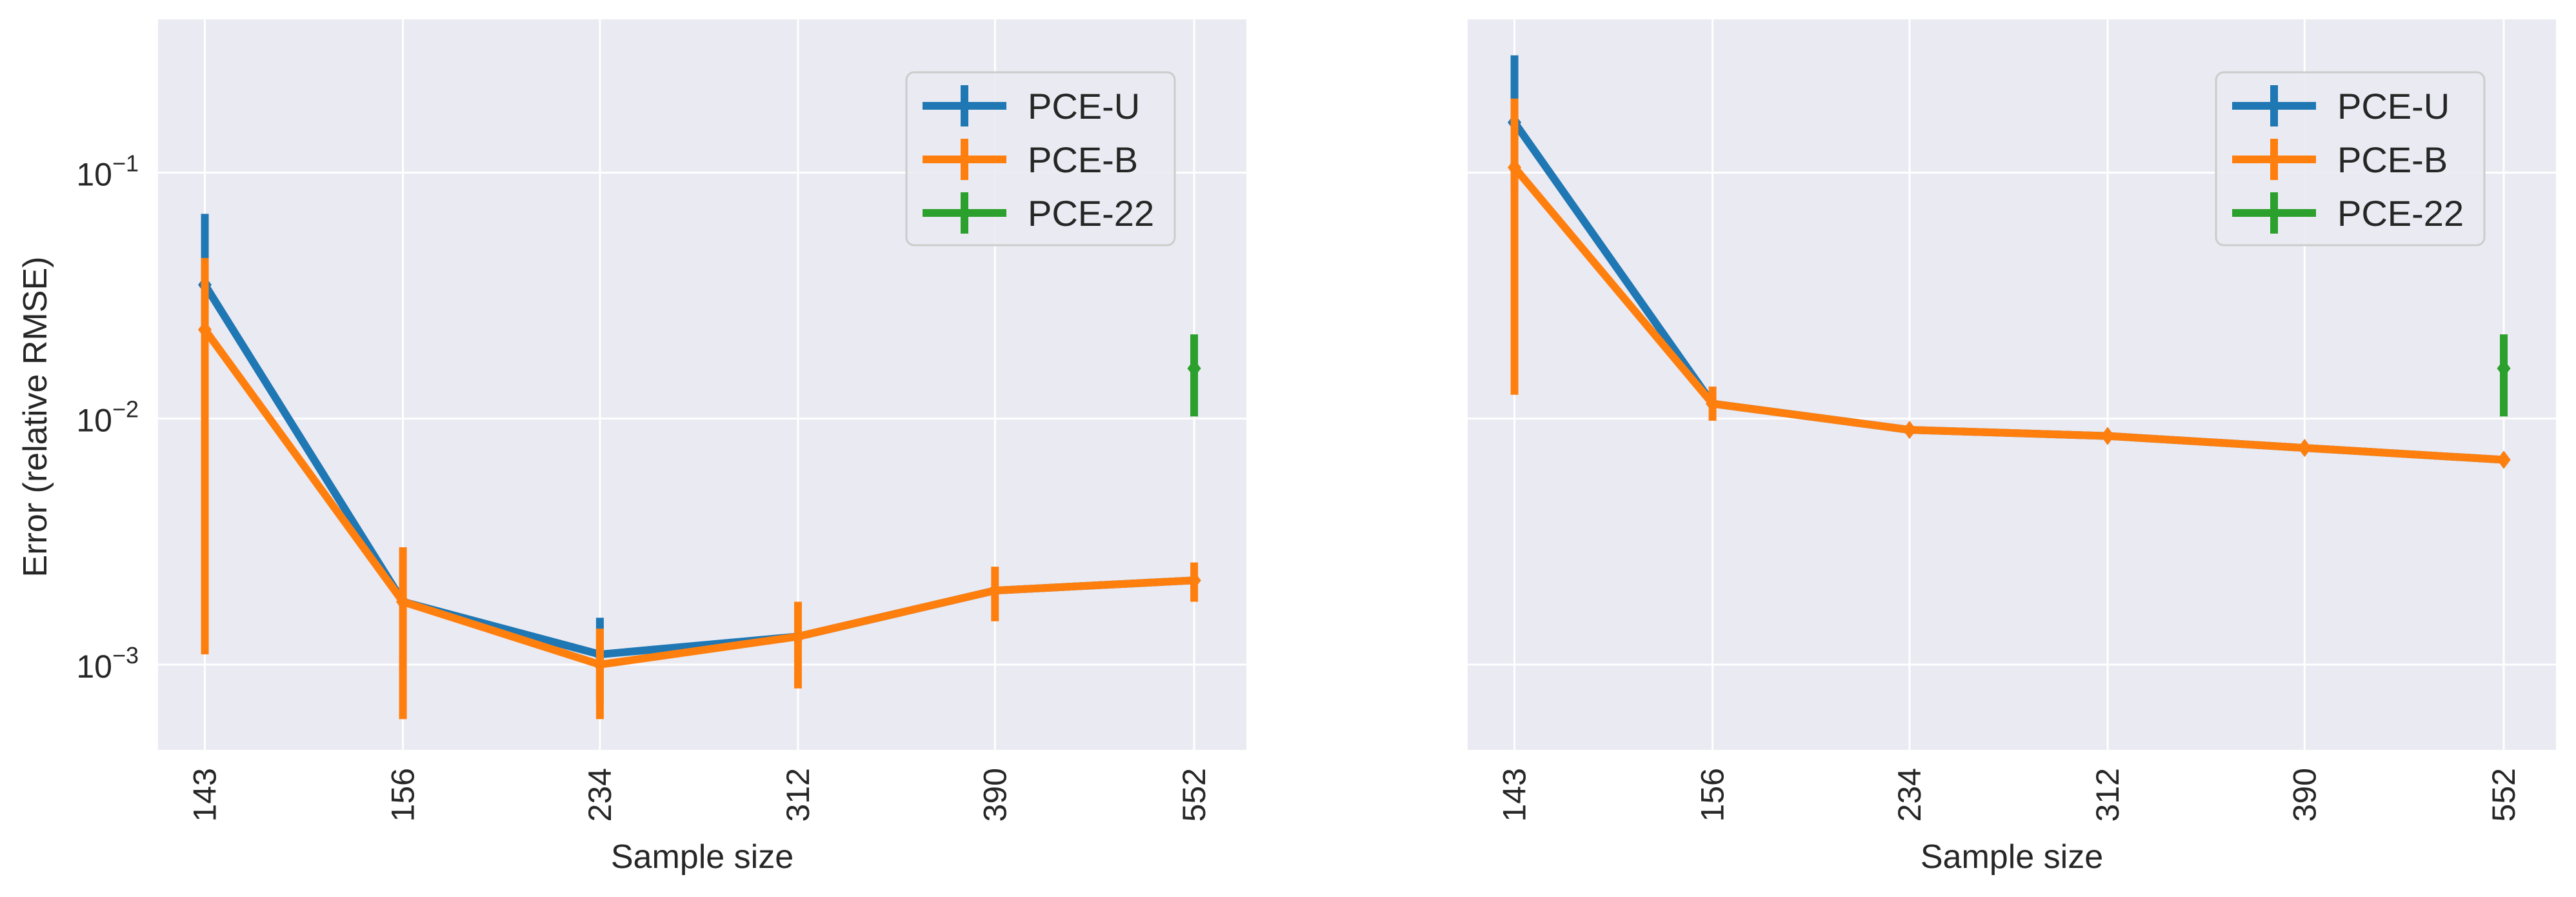 Image resolution: width=2576 pixels, height=897 pixels. What do you see at coordinates (125, 163) in the screenshot?
I see `y-tick-exponent: −1` at bounding box center [125, 163].